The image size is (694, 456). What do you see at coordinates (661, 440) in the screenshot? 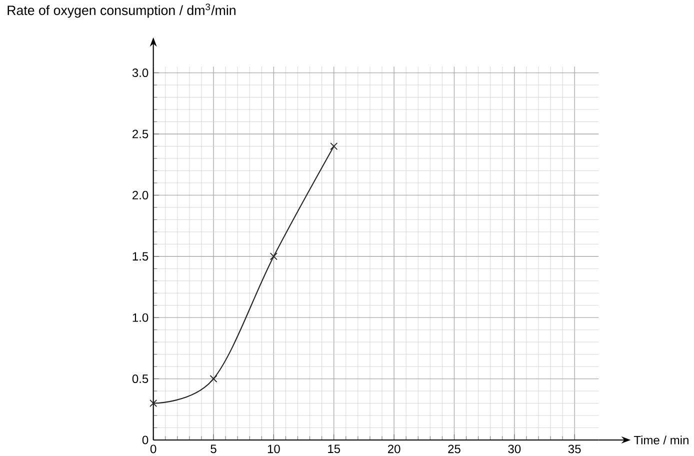
I see `x-axis-title: Time / min` at bounding box center [661, 440].